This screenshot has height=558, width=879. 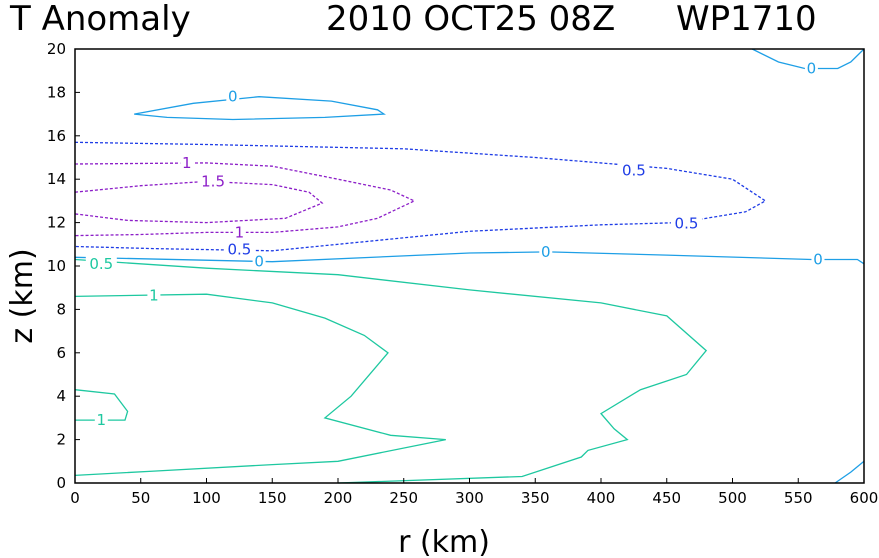 What do you see at coordinates (100, 19) in the screenshot?
I see `chart-title-left: T Anomaly` at bounding box center [100, 19].